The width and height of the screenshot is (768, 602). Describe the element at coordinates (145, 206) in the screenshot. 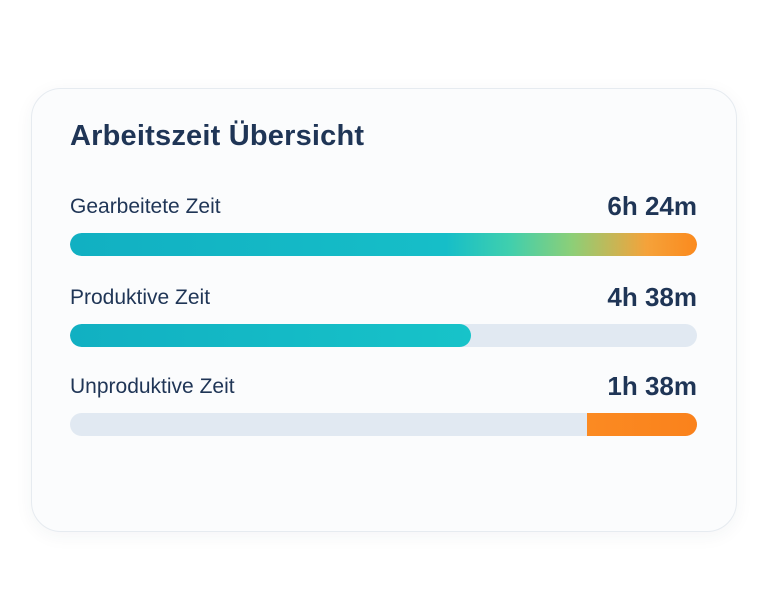

I see `worked-time-label: Gearbeitete Zeit` at that location.